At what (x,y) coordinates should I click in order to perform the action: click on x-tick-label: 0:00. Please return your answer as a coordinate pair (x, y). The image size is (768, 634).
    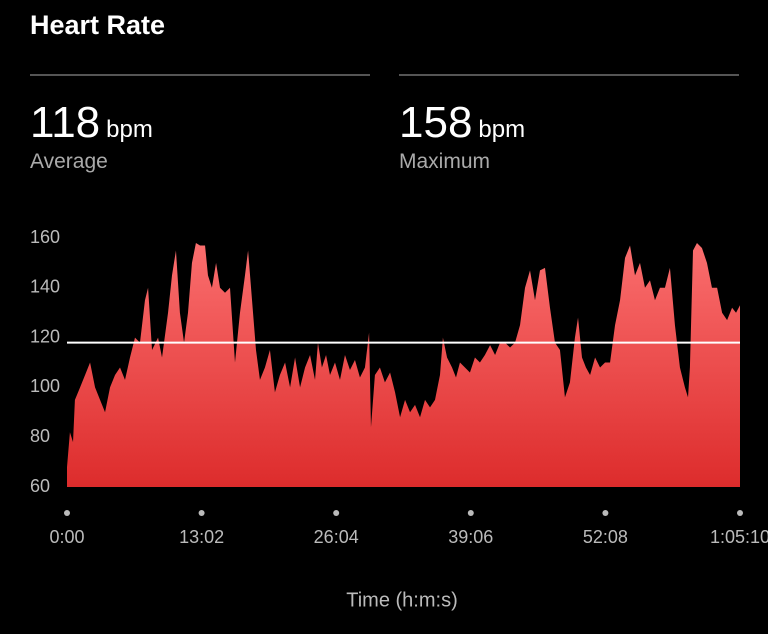
    Looking at the image, I should click on (66, 537).